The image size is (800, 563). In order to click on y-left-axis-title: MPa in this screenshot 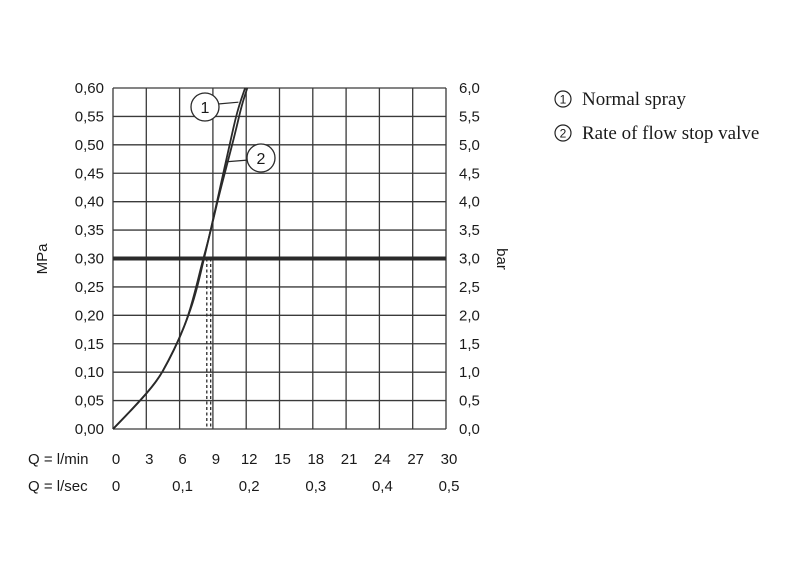, I will do `click(42, 259)`.